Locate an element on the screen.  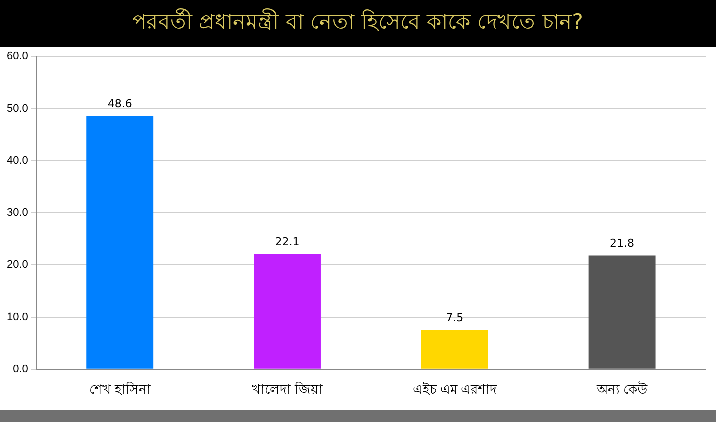
y-tick-label: 60.0 is located at coordinates (17, 56).